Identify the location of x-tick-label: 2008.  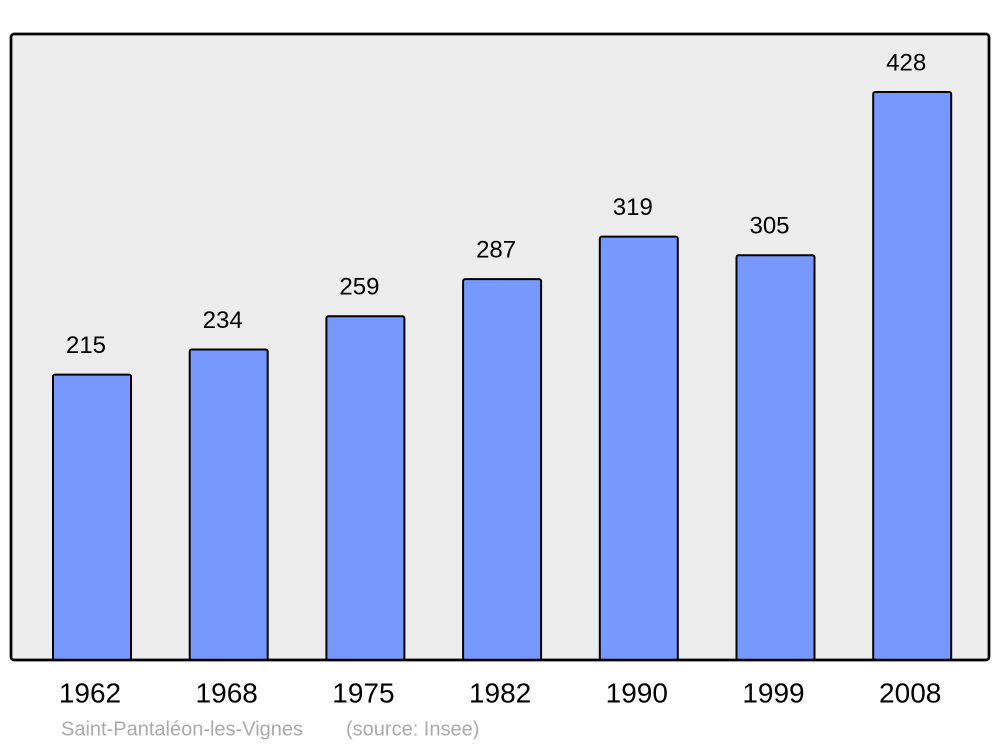
(910, 692).